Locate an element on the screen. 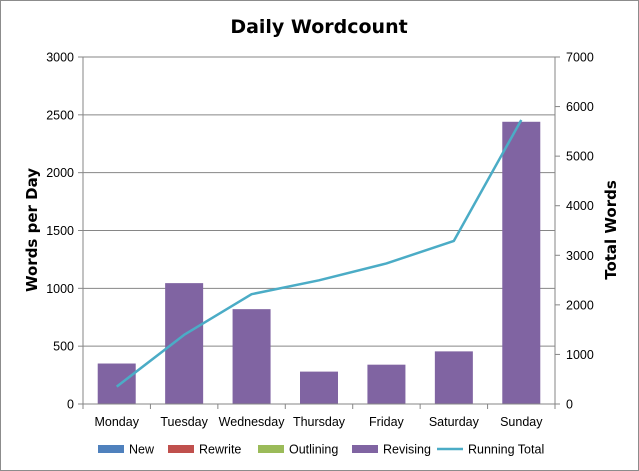 This screenshot has height=471, width=639. left-tick-label: 1500 is located at coordinates (60, 231).